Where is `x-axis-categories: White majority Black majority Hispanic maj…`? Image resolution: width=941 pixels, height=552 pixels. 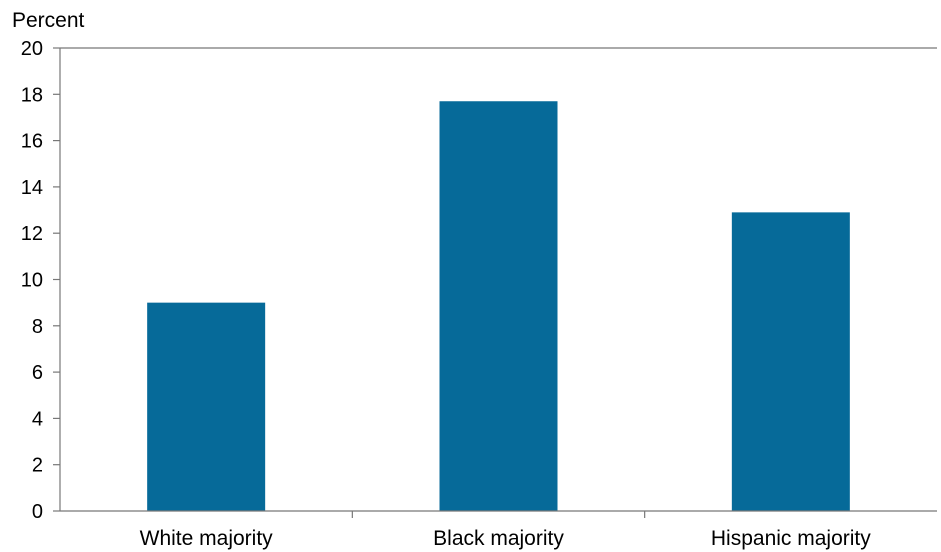 x-axis-categories: White majority Black majority Hispanic maj… is located at coordinates (506, 538).